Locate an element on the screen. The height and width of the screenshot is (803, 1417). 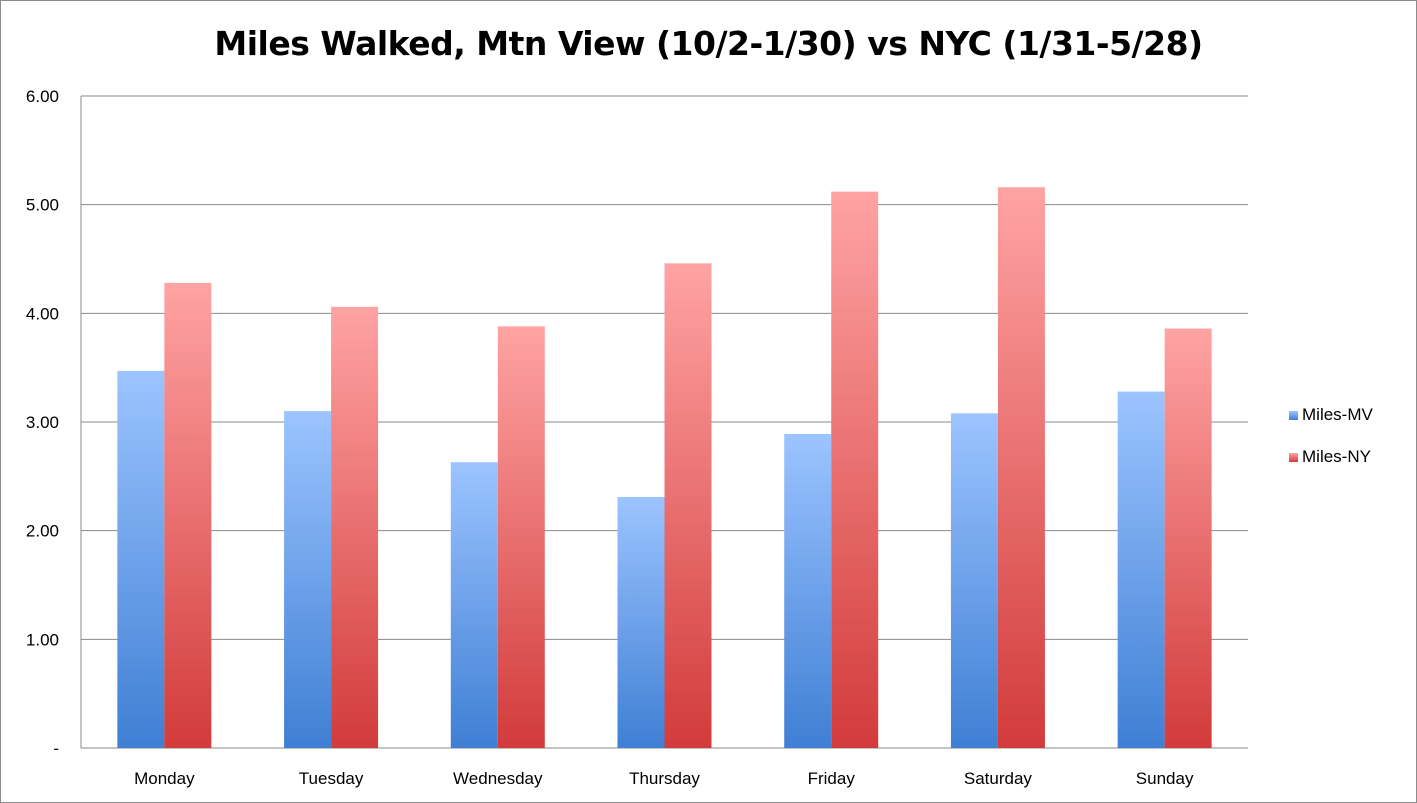
bar-miles-ny-thursday is located at coordinates (688, 505).